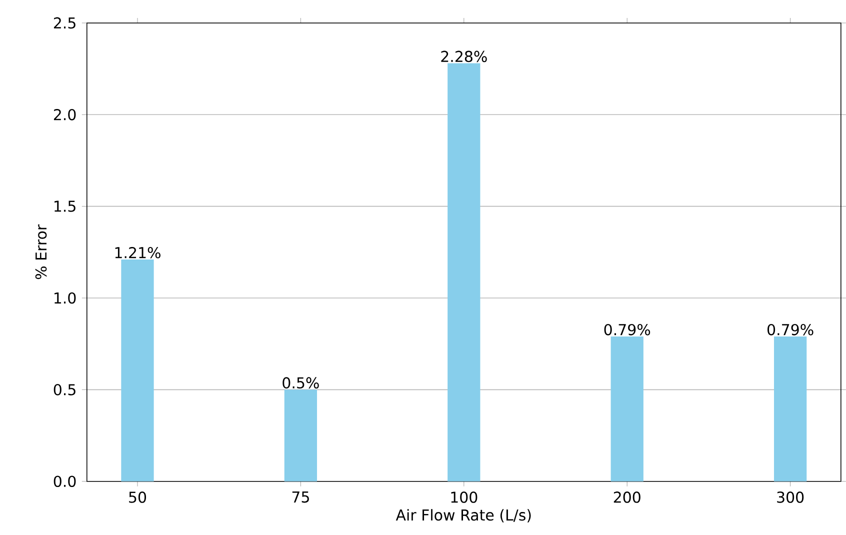 This screenshot has width=846, height=535. I want to click on y-tick-label: 0.0, so click(65, 481).